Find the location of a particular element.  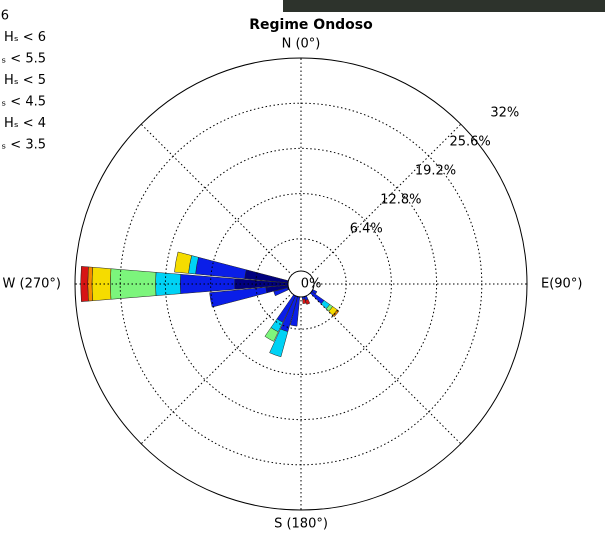

grid-ring is located at coordinates (301, 284).